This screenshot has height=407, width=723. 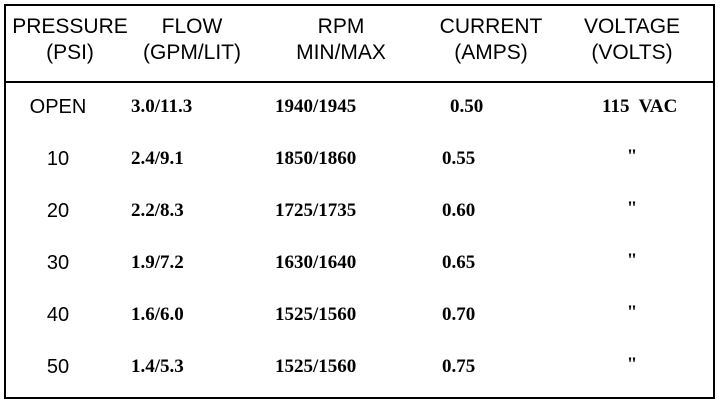 What do you see at coordinates (632, 52) in the screenshot?
I see `header-voltage-line2: (VOLTS)` at bounding box center [632, 52].